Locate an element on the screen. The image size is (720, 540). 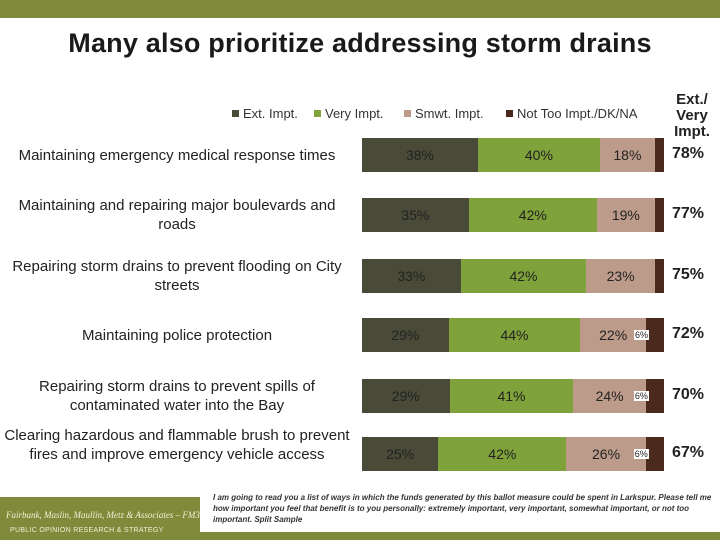
bar-row: 29% 41% 24% 6% is located at coordinates (513, 396).